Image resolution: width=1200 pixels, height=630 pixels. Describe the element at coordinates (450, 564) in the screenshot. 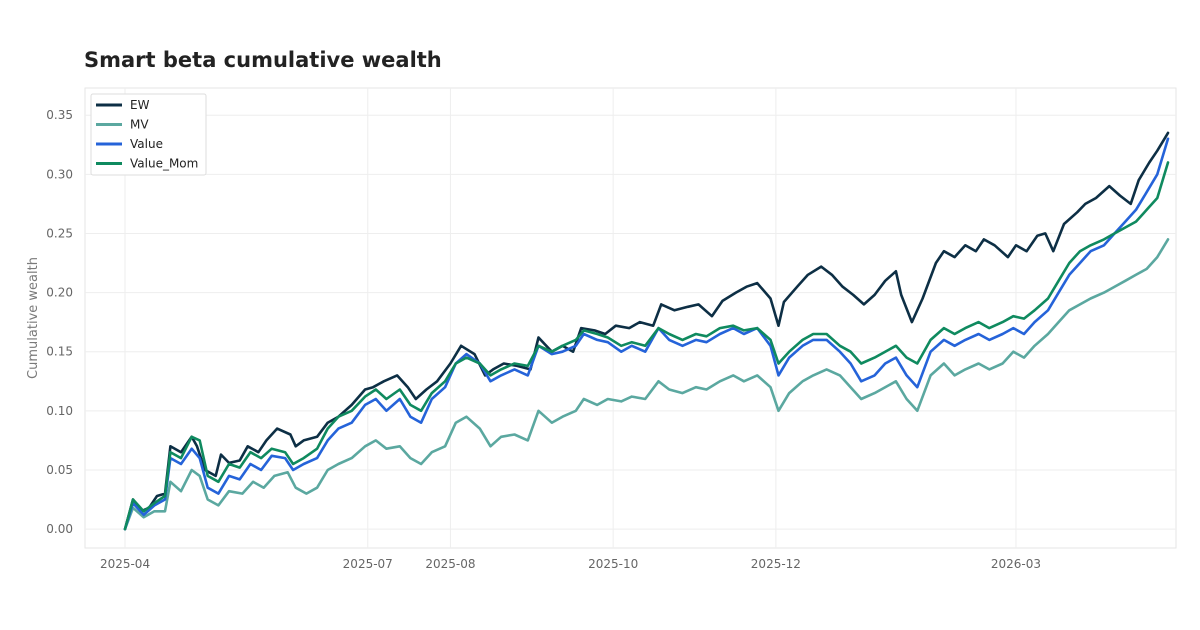

I see `x-tick-label: 2025-08` at that location.